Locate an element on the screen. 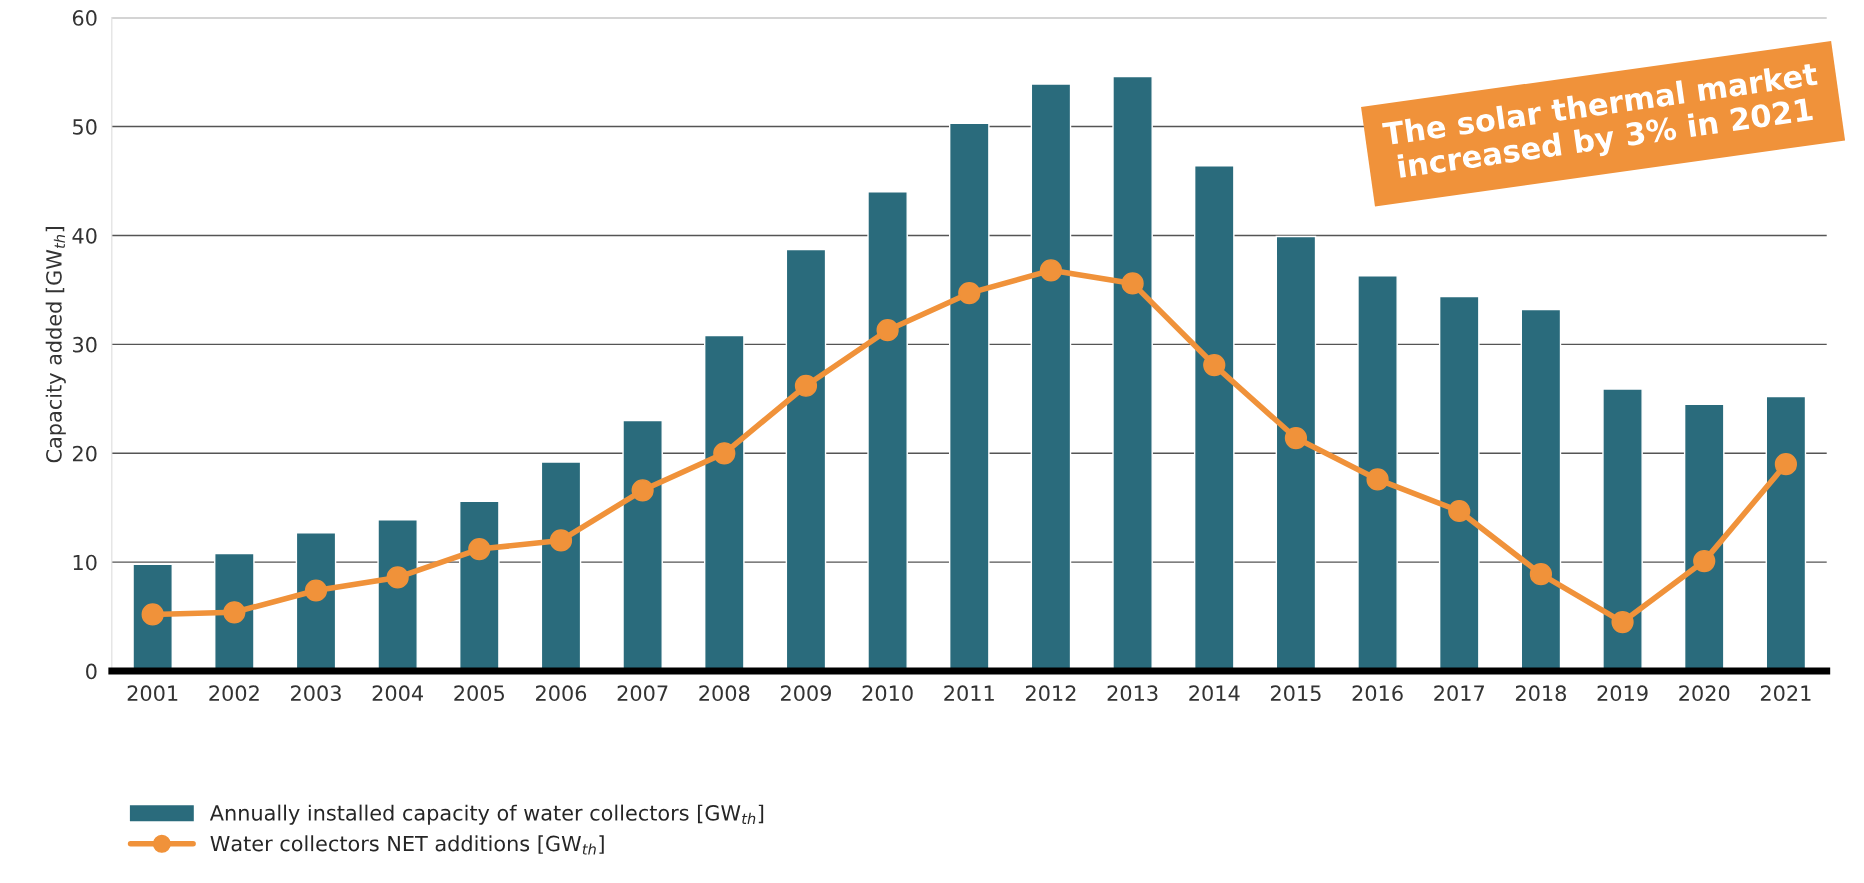 The height and width of the screenshot is (883, 1864). y-tick-label: 20 is located at coordinates (84, 453).